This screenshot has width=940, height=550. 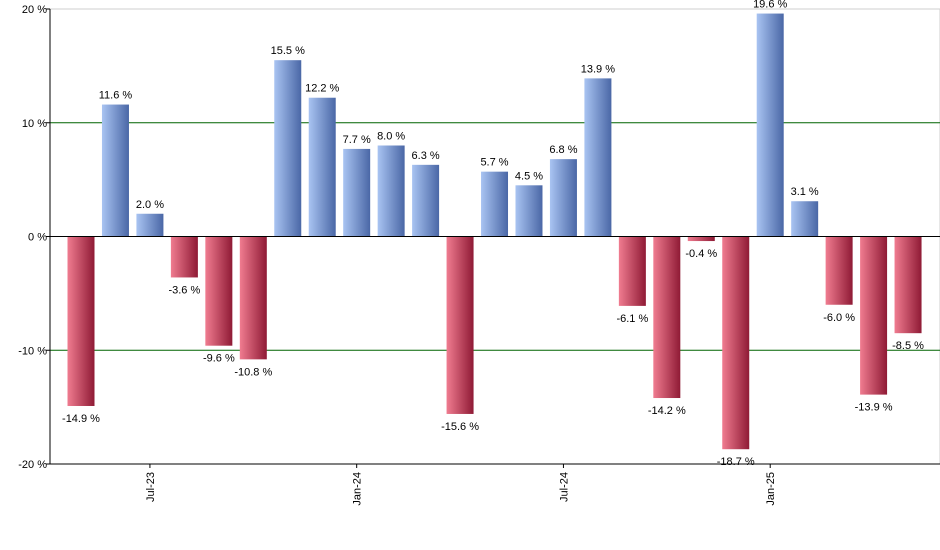 I want to click on bar-value-label: 5.7 %, so click(x=494, y=163).